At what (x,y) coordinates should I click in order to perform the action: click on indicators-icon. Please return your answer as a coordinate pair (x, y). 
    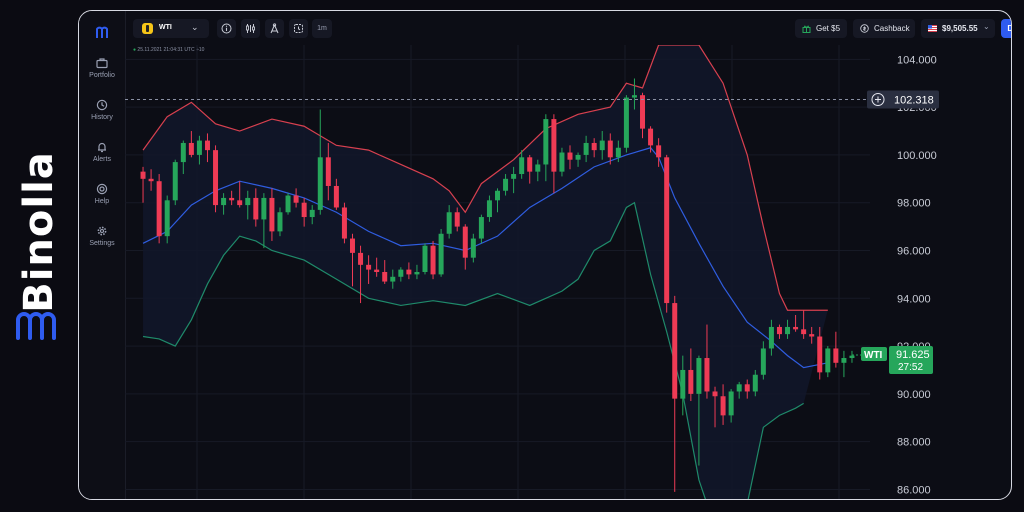
    Looking at the image, I should click on (250, 28).